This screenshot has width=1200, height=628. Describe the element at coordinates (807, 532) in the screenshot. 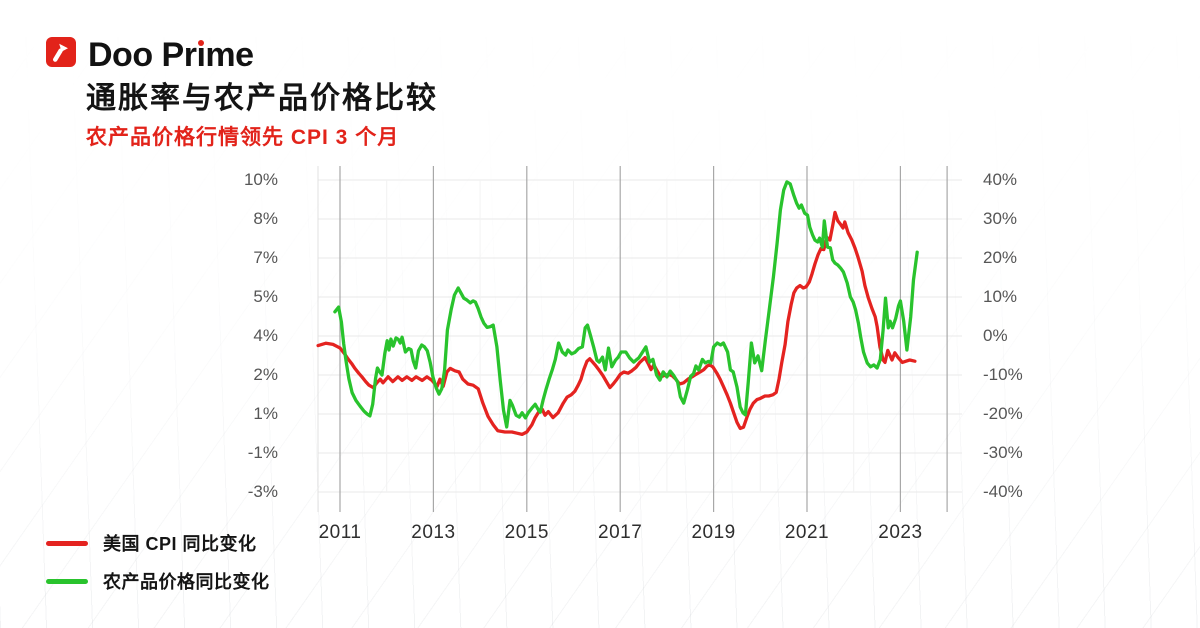

I see `x-axis-tick-label: 2021` at that location.